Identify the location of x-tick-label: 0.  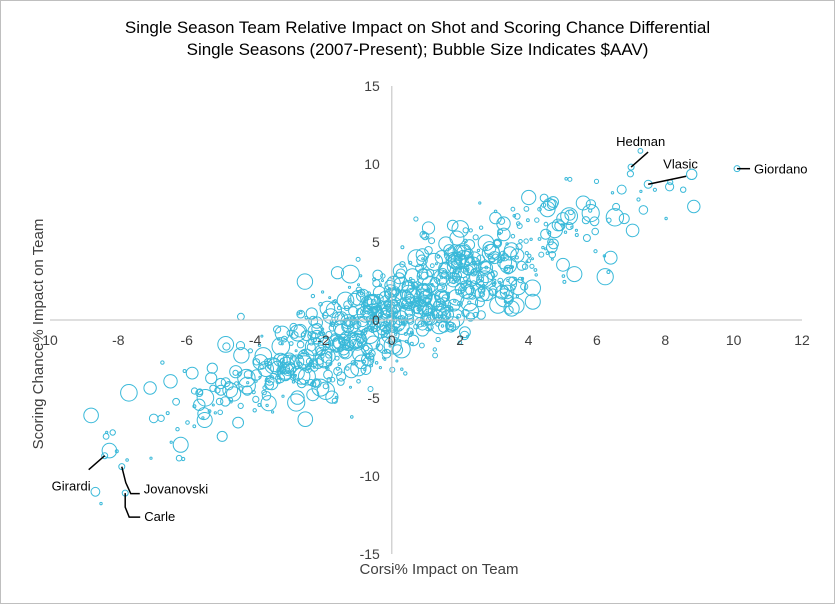
(392, 340).